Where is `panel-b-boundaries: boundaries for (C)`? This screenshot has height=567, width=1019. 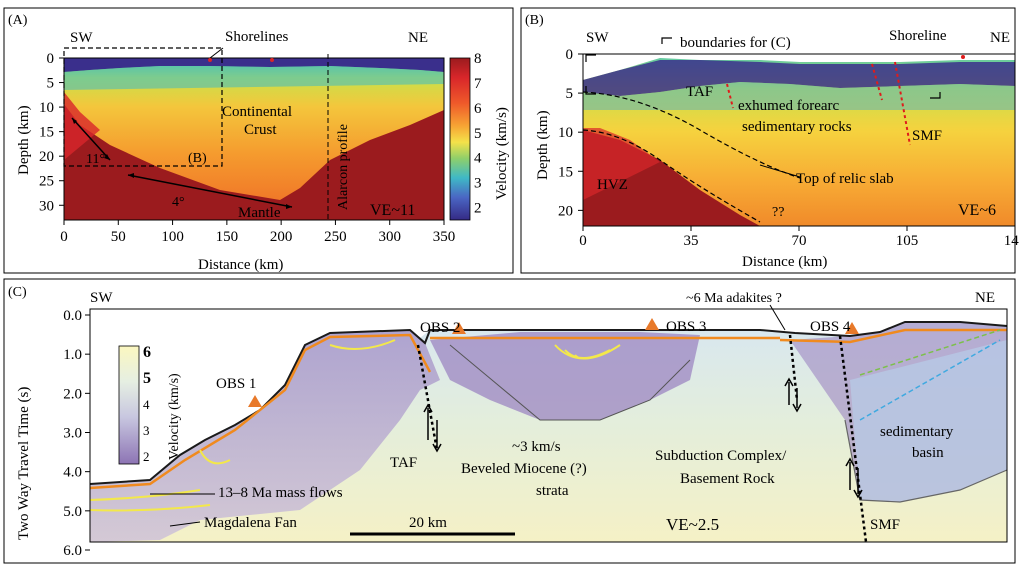 panel-b-boundaries: boundaries for (C) is located at coordinates (735, 43).